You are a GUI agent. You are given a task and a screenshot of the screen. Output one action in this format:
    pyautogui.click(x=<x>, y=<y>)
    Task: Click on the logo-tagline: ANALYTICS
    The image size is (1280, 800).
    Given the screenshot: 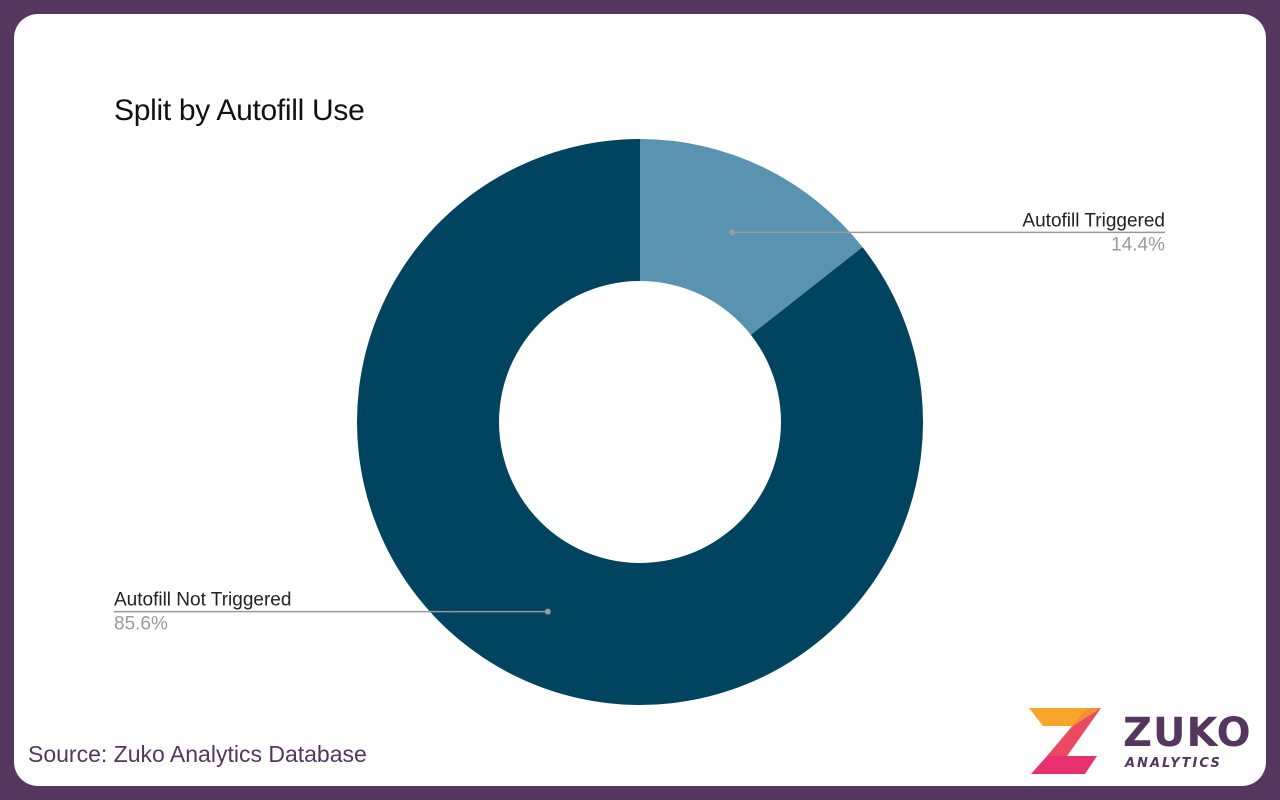 What is the action you would take?
    pyautogui.click(x=1173, y=763)
    